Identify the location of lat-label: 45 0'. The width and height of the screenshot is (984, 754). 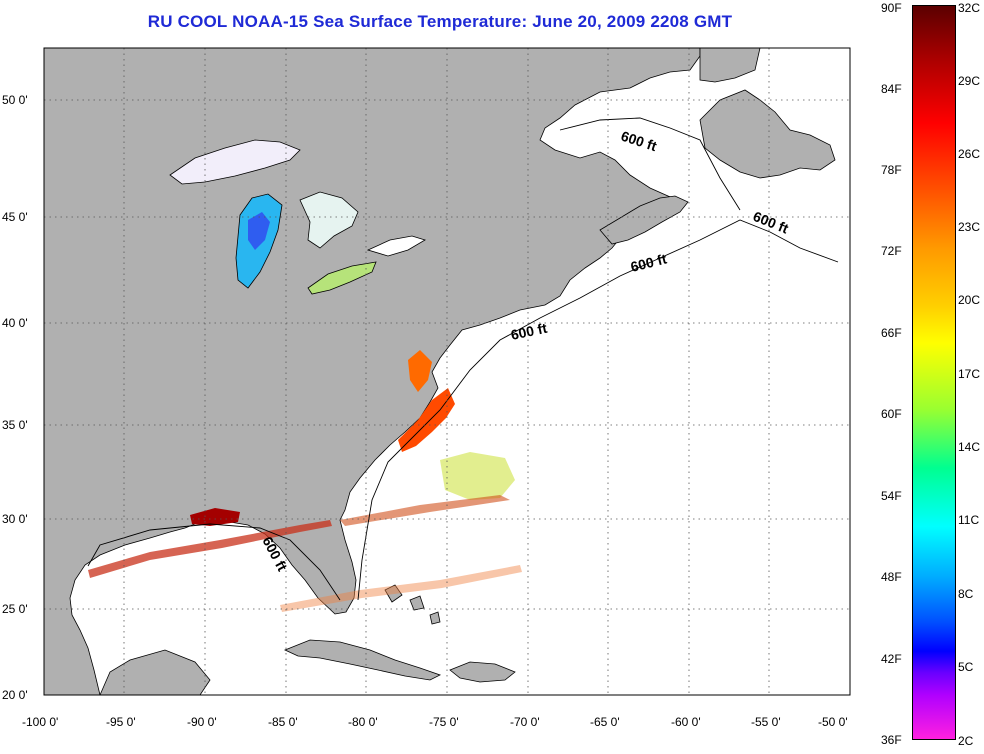
(15, 217).